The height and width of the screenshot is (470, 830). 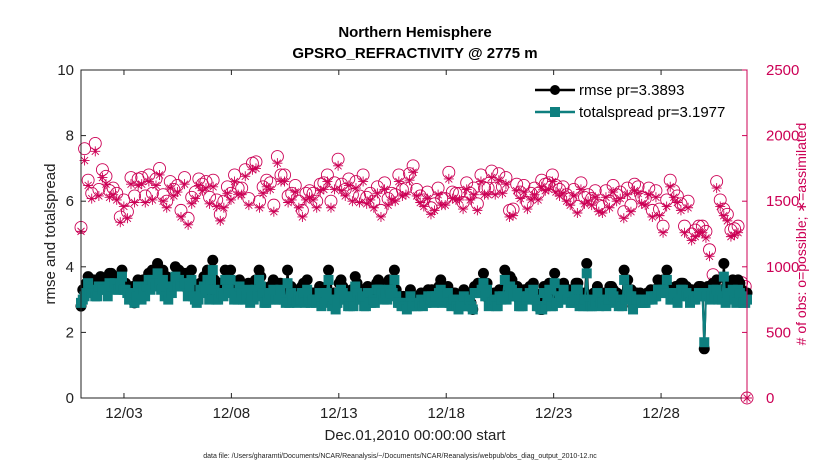 What do you see at coordinates (652, 112) in the screenshot?
I see `legend-spread-label: totalspread pr=3.1977` at bounding box center [652, 112].